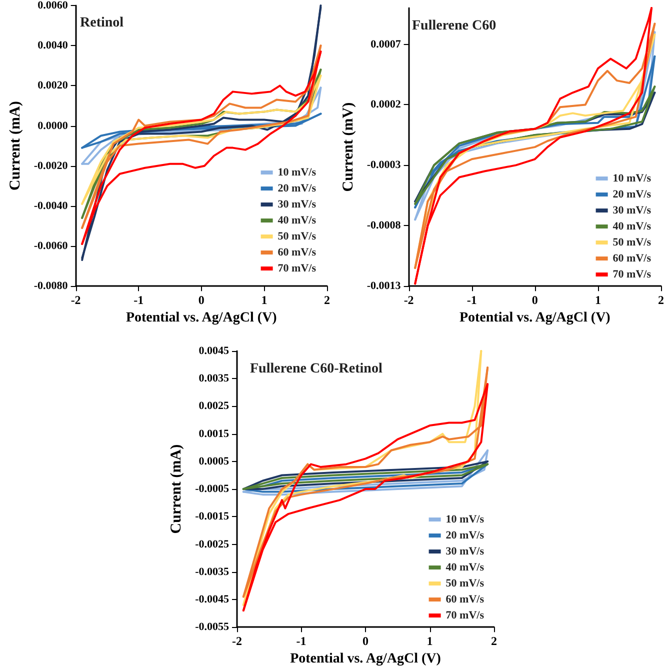  What do you see at coordinates (386, 104) in the screenshot?
I see `y-tick-label: 0.0002` at bounding box center [386, 104].